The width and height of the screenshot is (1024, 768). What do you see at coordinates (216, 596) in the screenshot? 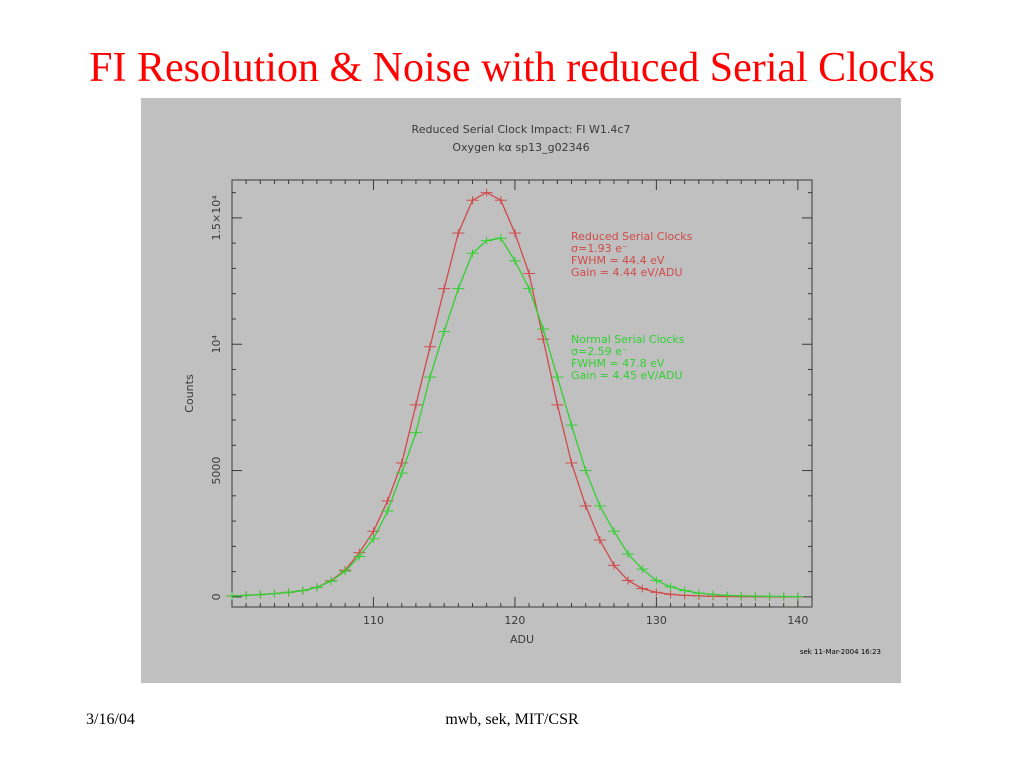
I see `y-tick-label: 0` at bounding box center [216, 596].